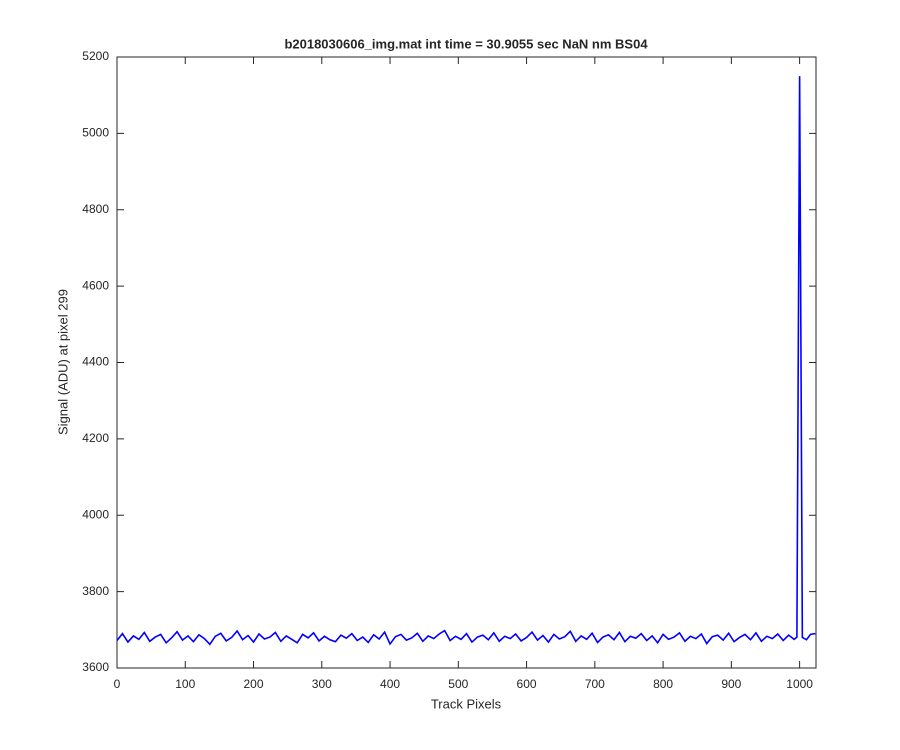  Describe the element at coordinates (663, 684) in the screenshot. I see `x-tick-label: 800` at that location.